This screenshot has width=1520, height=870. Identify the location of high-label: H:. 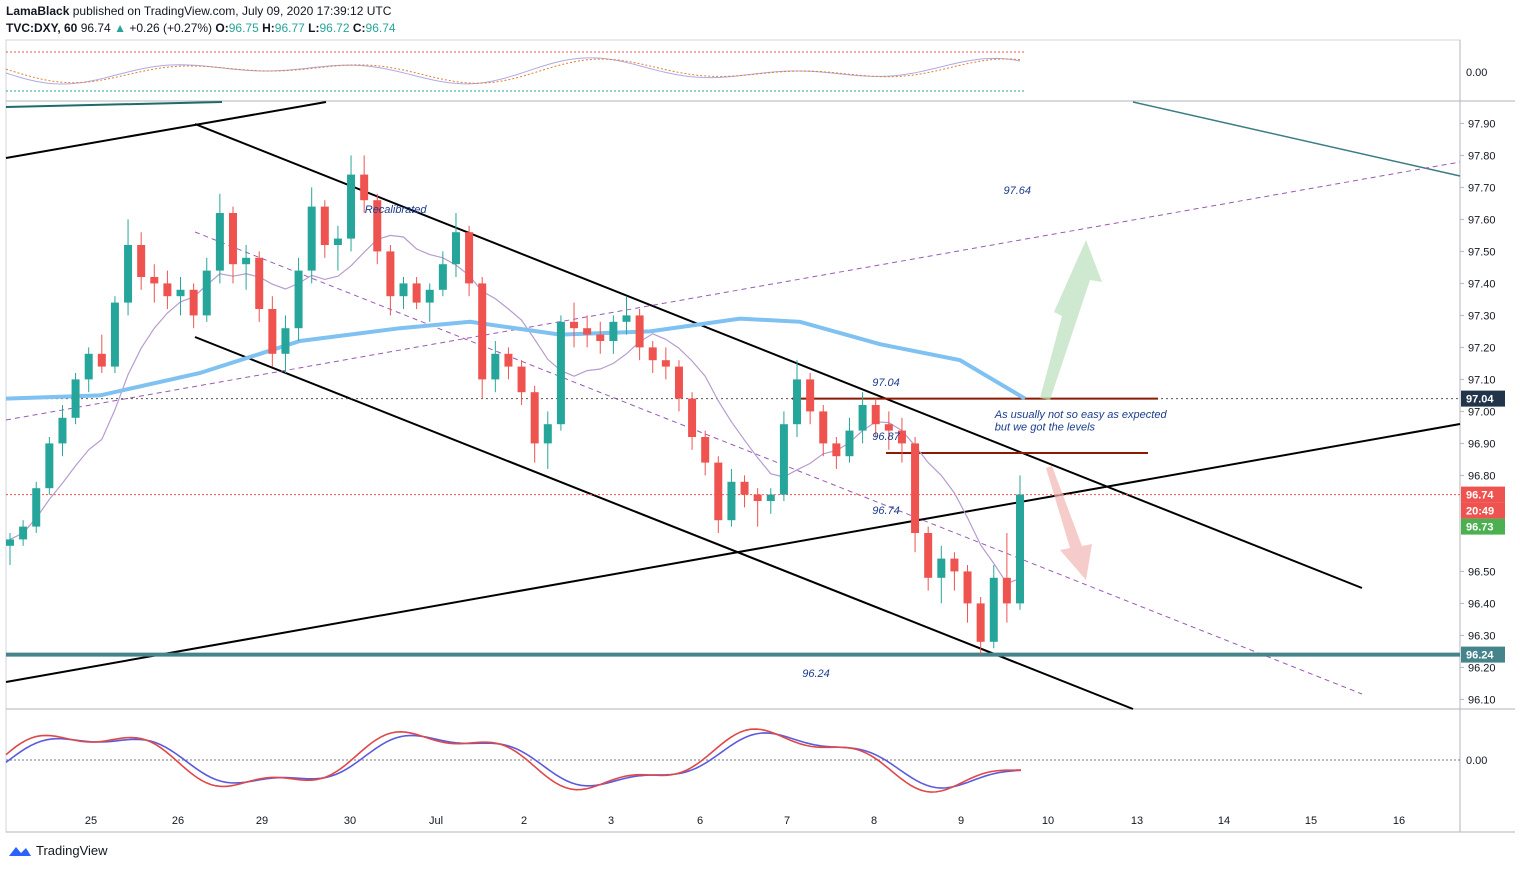
(268, 28).